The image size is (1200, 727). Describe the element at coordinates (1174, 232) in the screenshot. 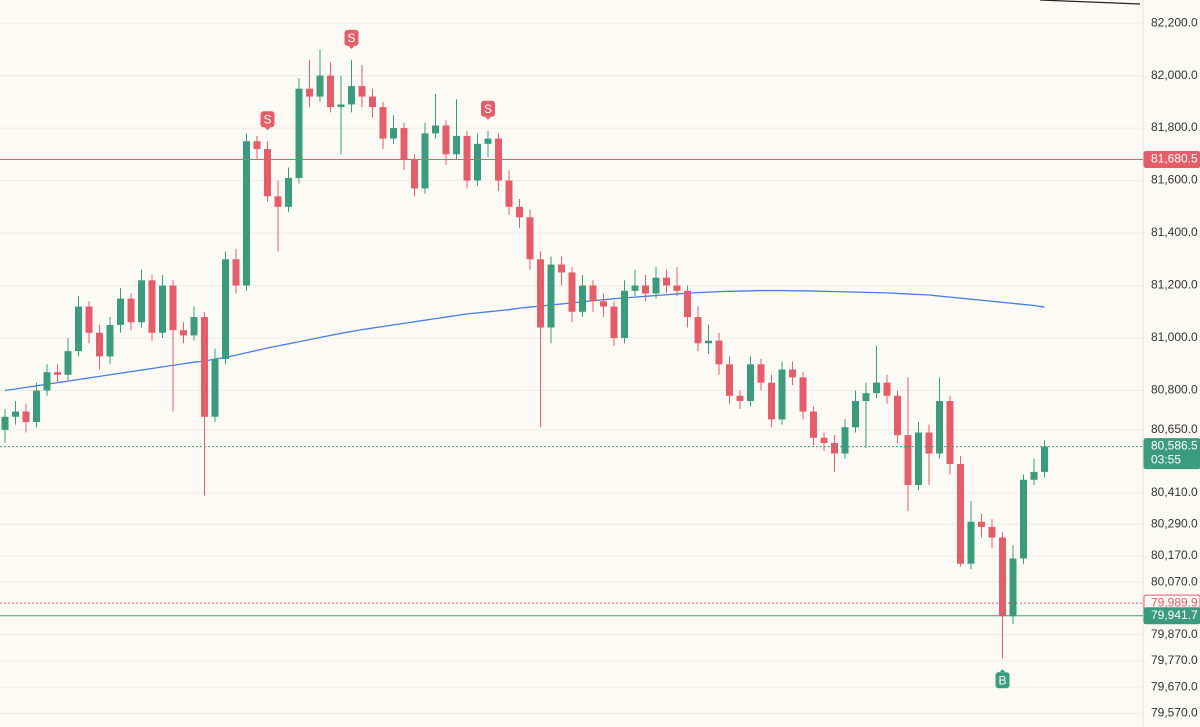

I see `y-tick-label: 81,400.0` at that location.